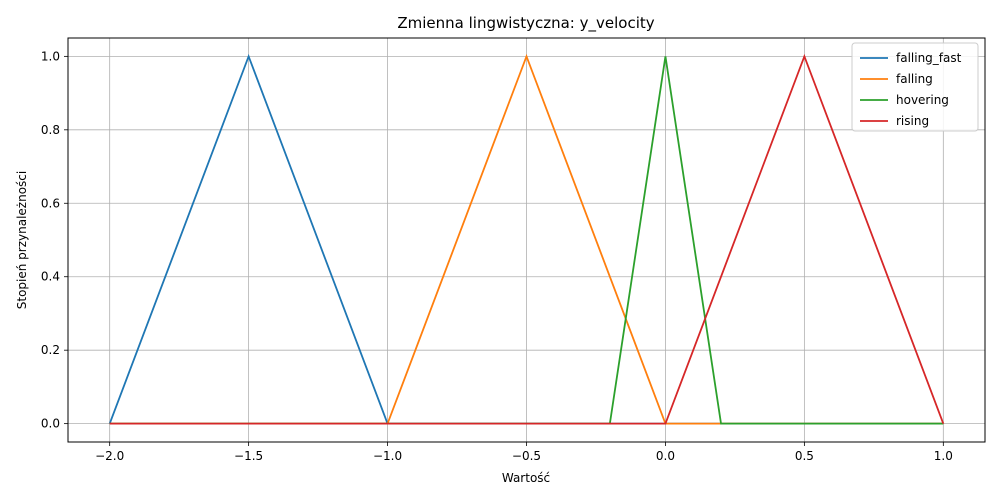 The width and height of the screenshot is (1000, 500). I want to click on x-tick-label: 0.5, so click(804, 456).